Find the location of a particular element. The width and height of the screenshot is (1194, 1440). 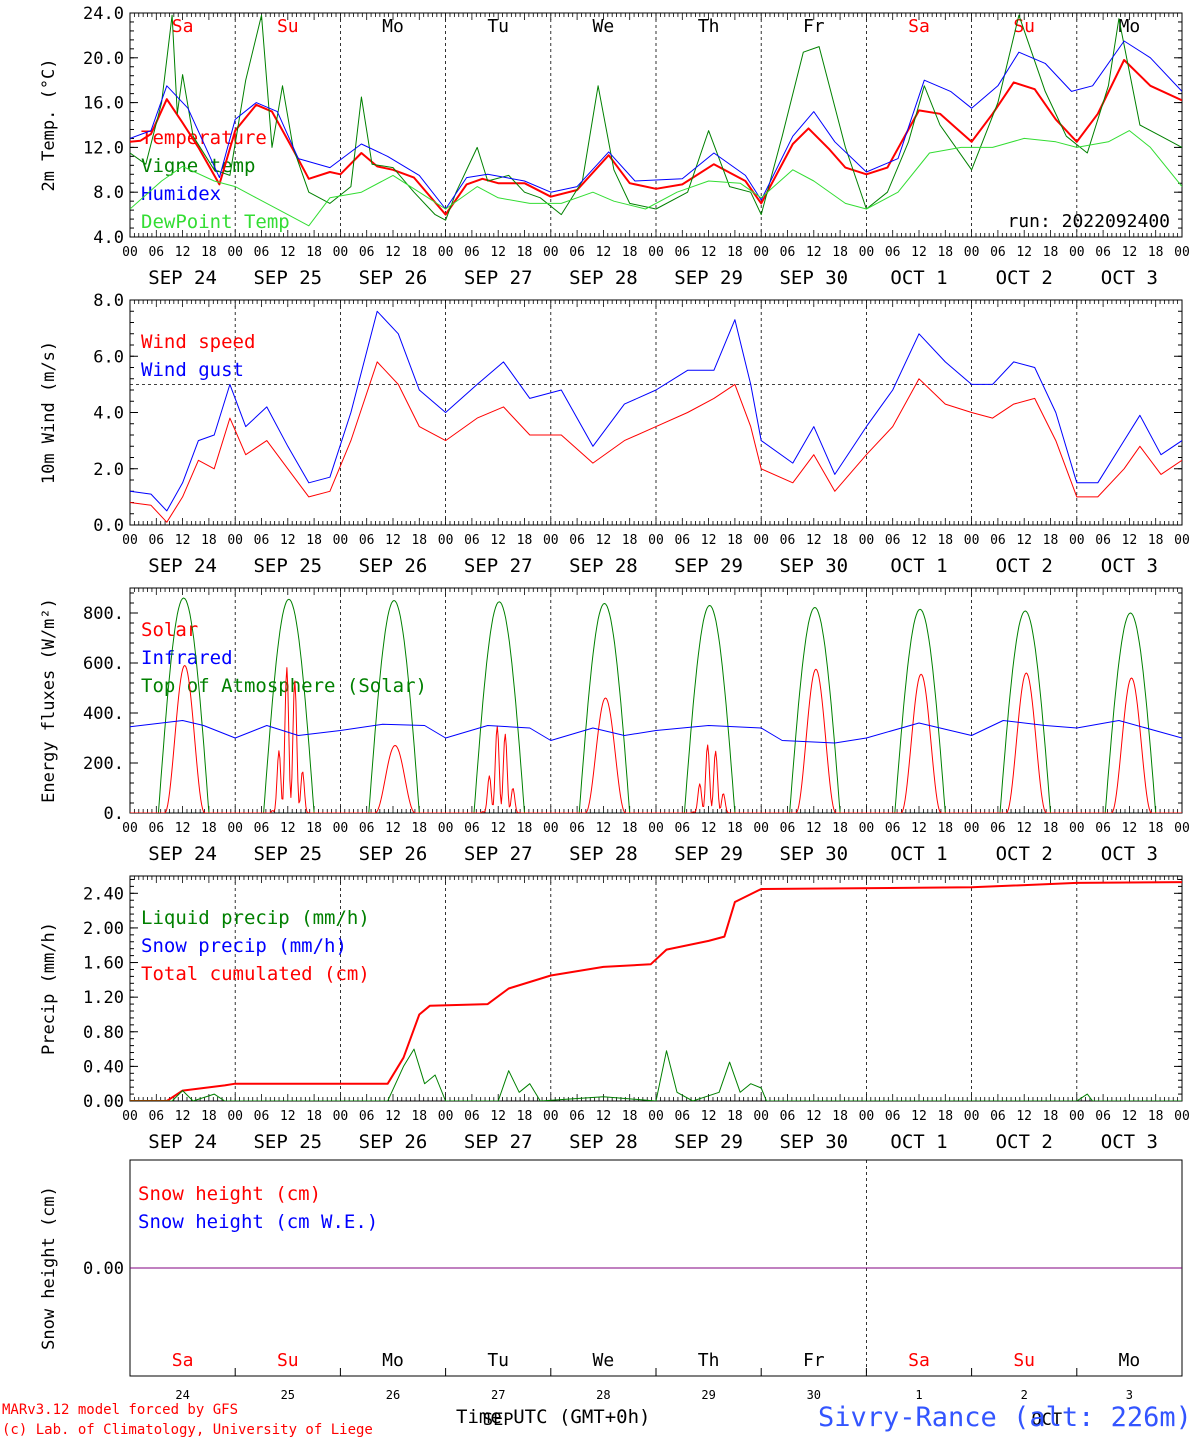

y-tick-label: 2.40 is located at coordinates (103, 894).